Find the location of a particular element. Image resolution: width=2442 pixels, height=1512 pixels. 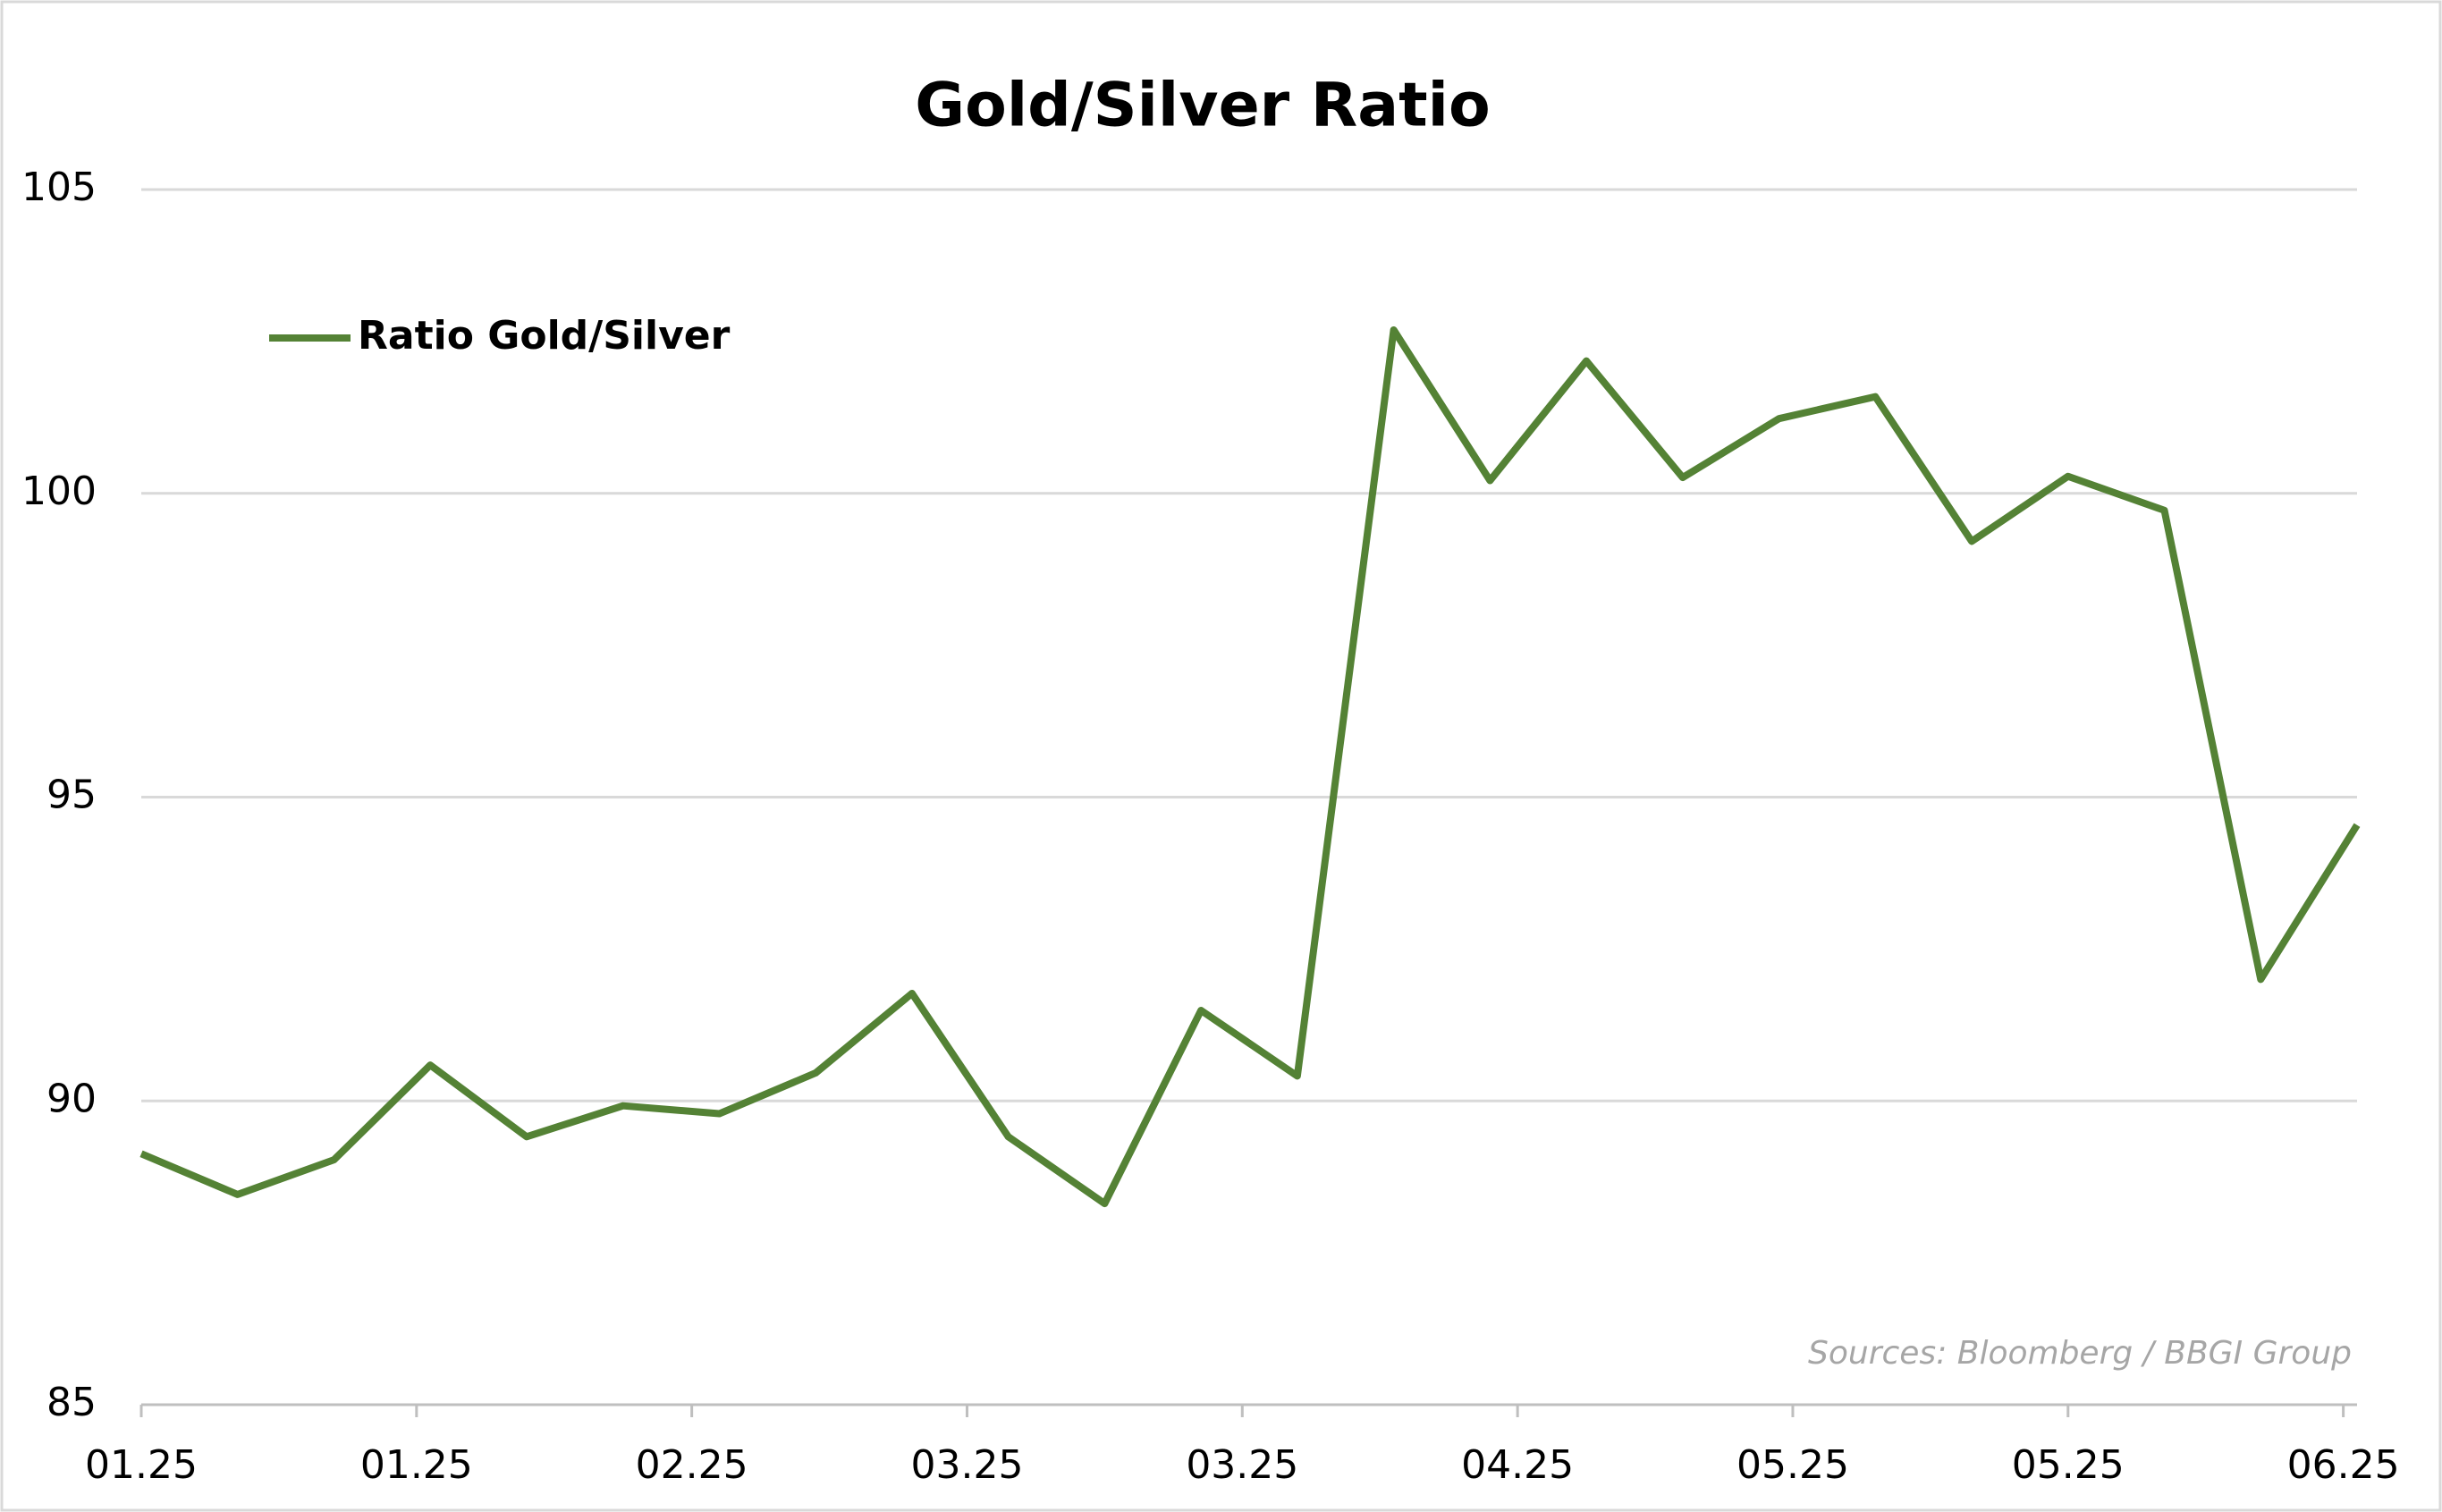

x-tick-label: 04.25 is located at coordinates (1517, 1465).